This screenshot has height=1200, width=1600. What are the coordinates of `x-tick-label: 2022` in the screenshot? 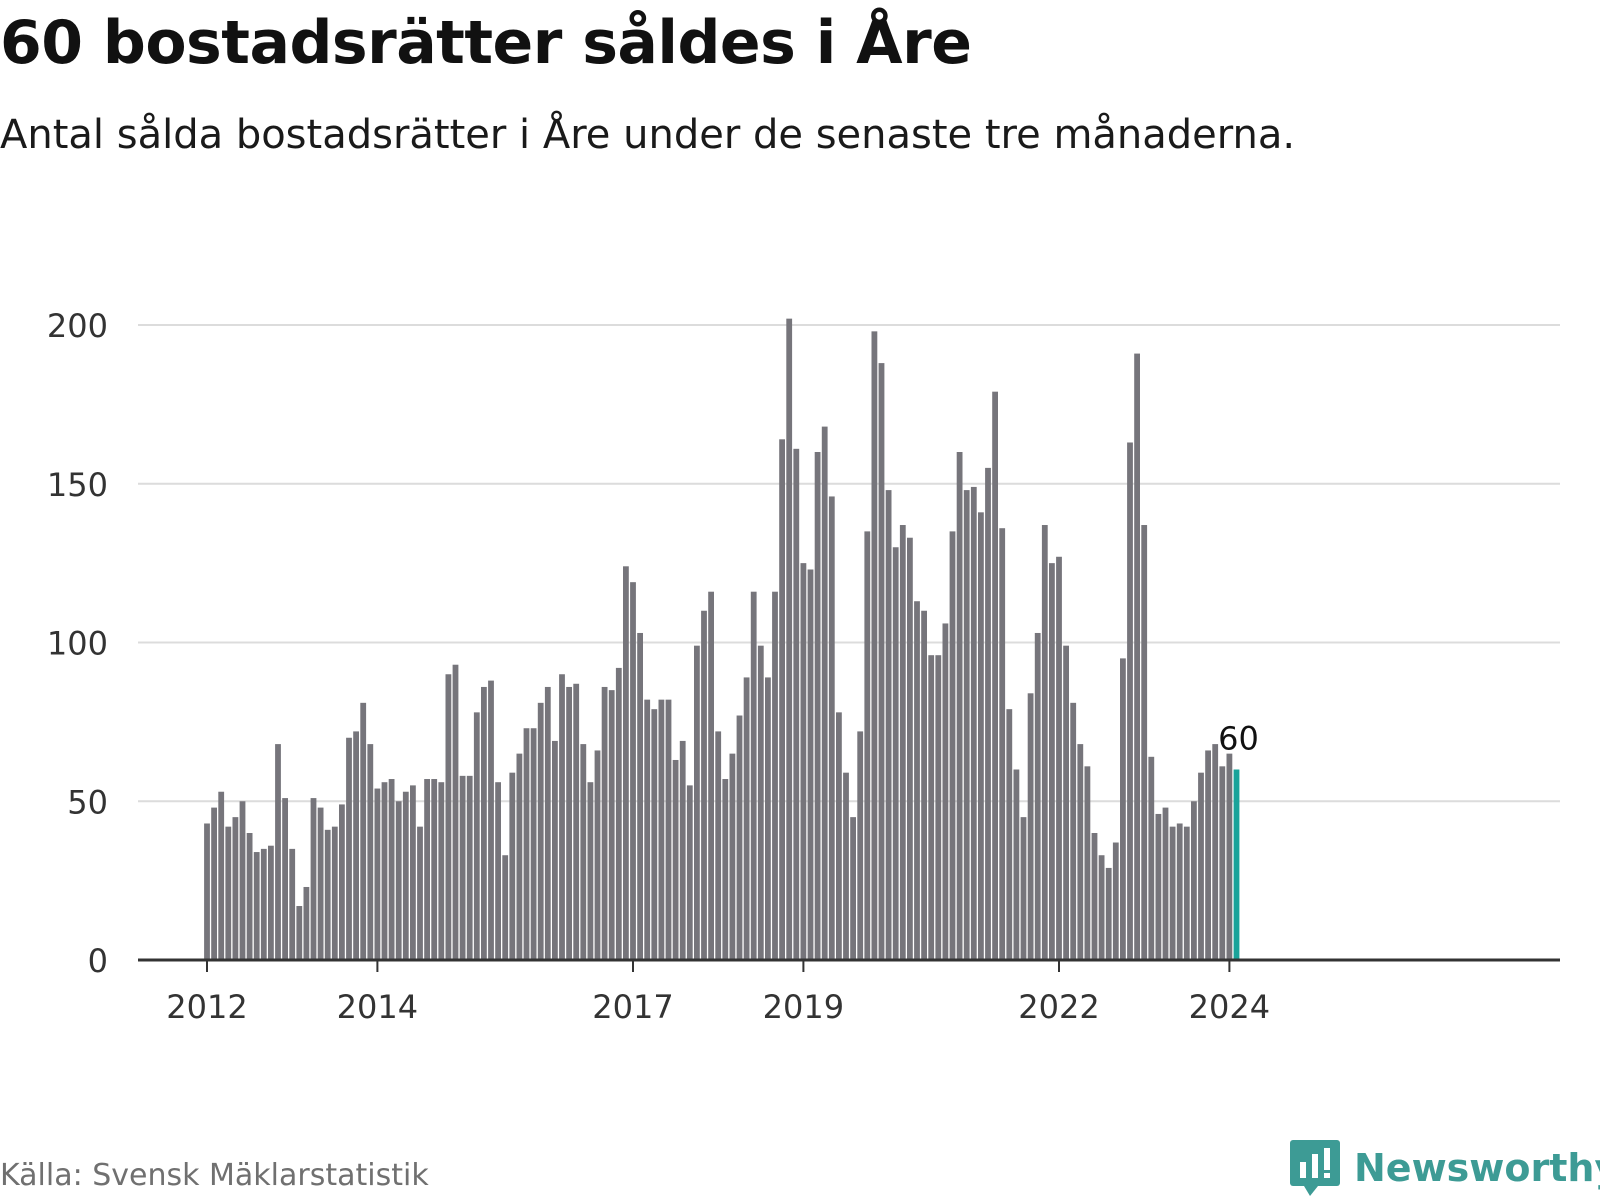 It's located at (1058, 1007).